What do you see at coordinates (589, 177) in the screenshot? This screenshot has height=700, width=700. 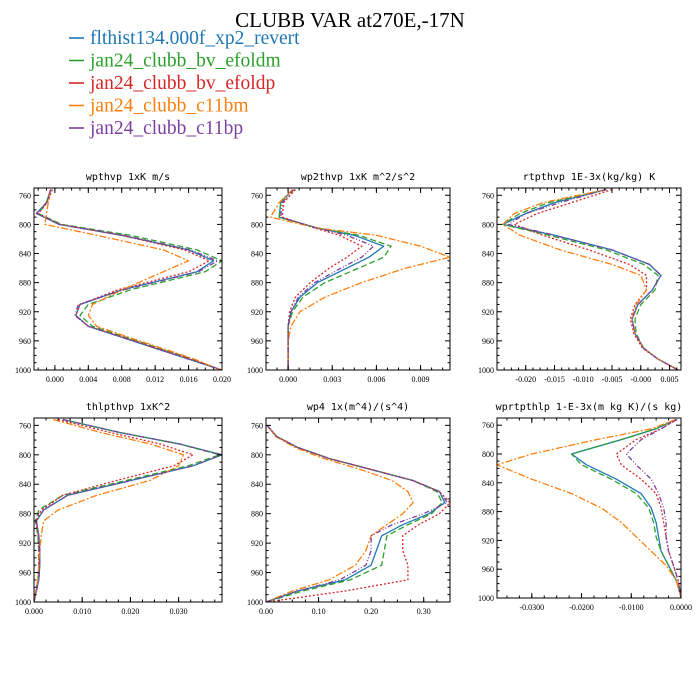 I see `panel-title: rtpthvp 1E-3x(kg/kg) K` at bounding box center [589, 177].